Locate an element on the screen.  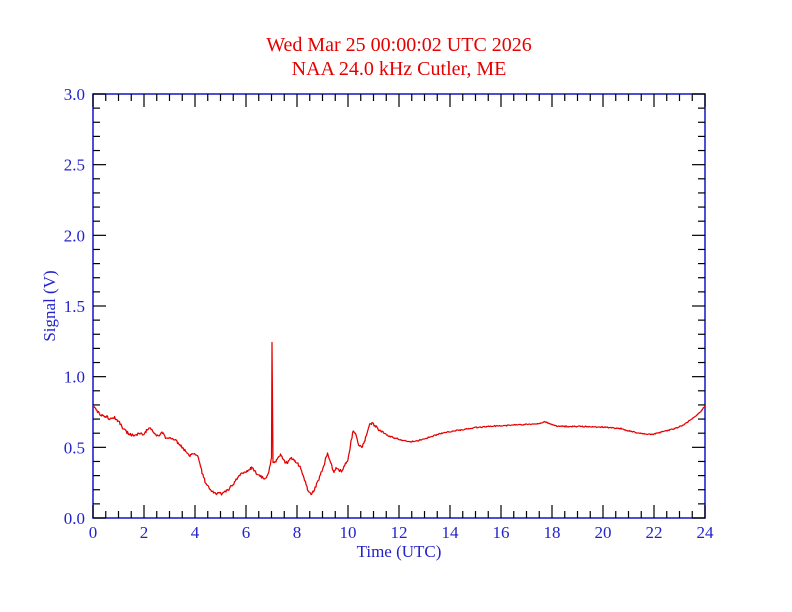
x-tick-label: 2 is located at coordinates (144, 532).